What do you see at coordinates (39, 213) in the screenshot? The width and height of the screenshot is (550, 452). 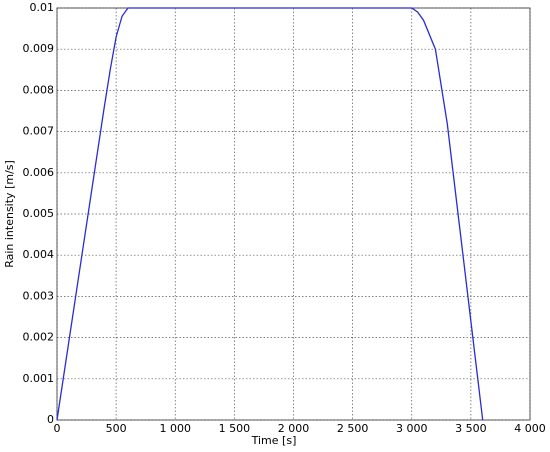 I see `y-tick-label: 0.005` at bounding box center [39, 213].